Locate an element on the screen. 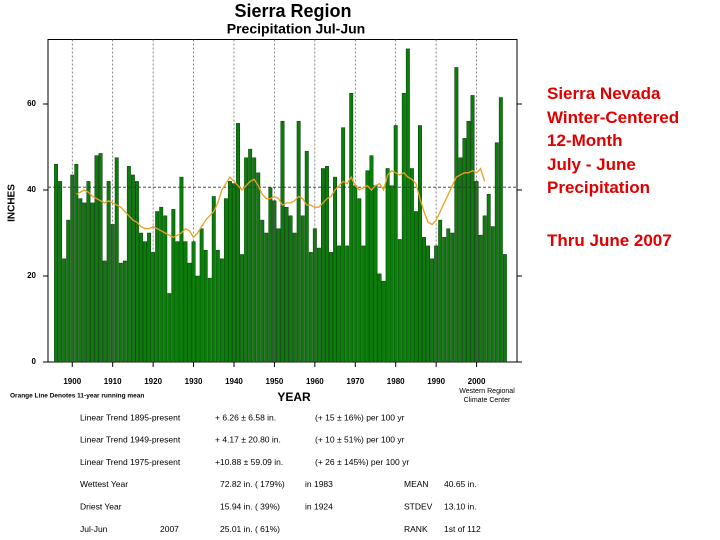 The height and width of the screenshot is (540, 720). stats-cell: +10.88 ± 59.09 in. is located at coordinates (249, 462).